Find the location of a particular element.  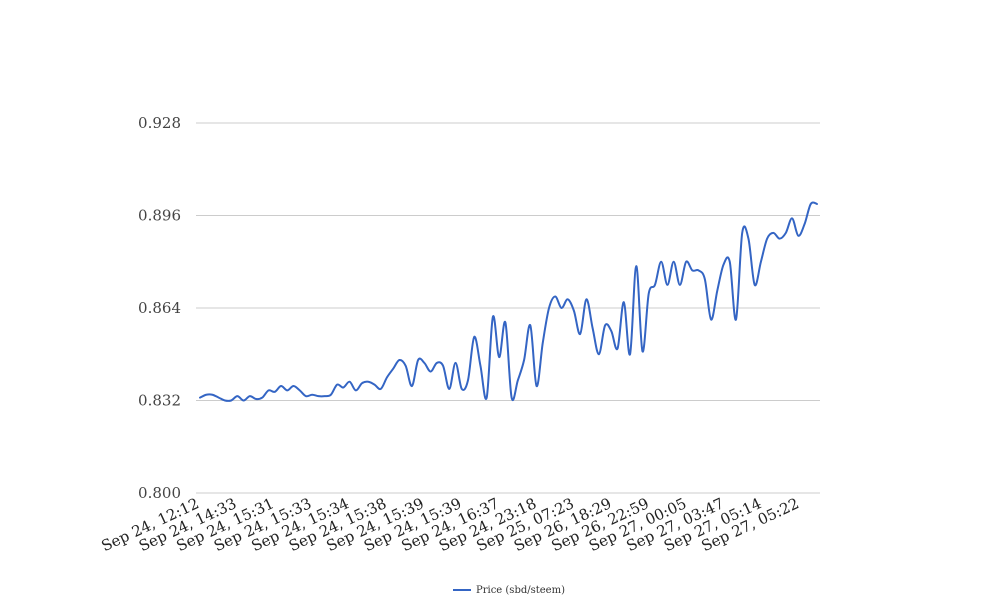

y-tick-label: 0.864 is located at coordinates (159, 308).